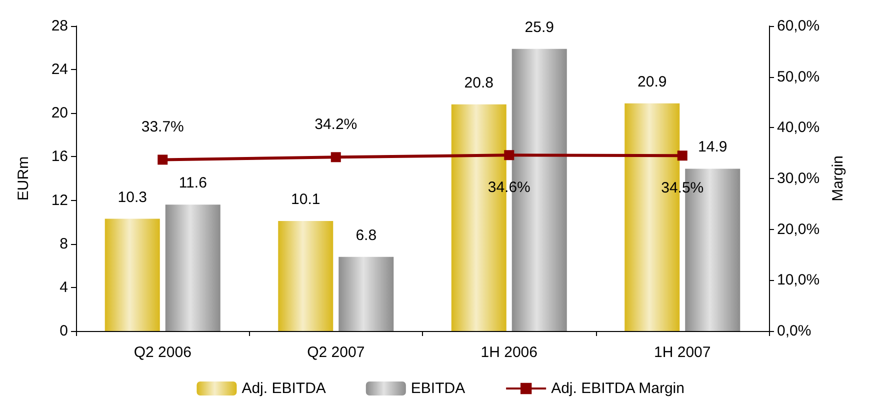  Describe the element at coordinates (509, 187) in the screenshot. I see `data-label: 34.6%` at that location.